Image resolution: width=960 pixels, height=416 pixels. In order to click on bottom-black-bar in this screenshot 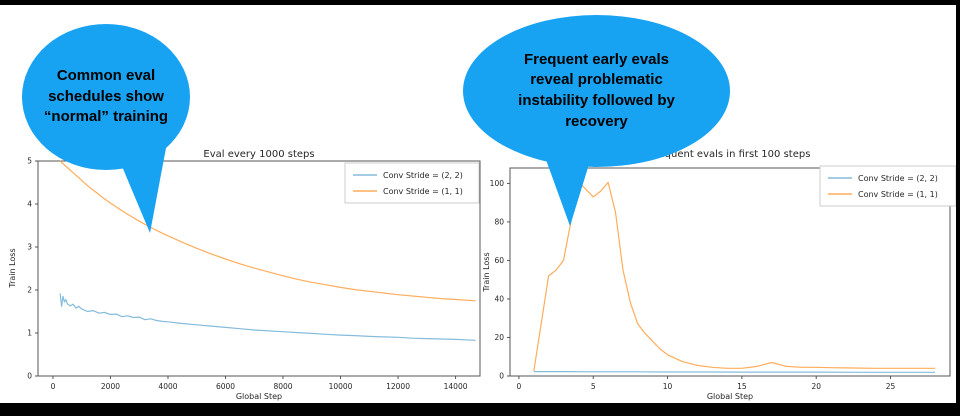, I will do `click(480, 409)`.